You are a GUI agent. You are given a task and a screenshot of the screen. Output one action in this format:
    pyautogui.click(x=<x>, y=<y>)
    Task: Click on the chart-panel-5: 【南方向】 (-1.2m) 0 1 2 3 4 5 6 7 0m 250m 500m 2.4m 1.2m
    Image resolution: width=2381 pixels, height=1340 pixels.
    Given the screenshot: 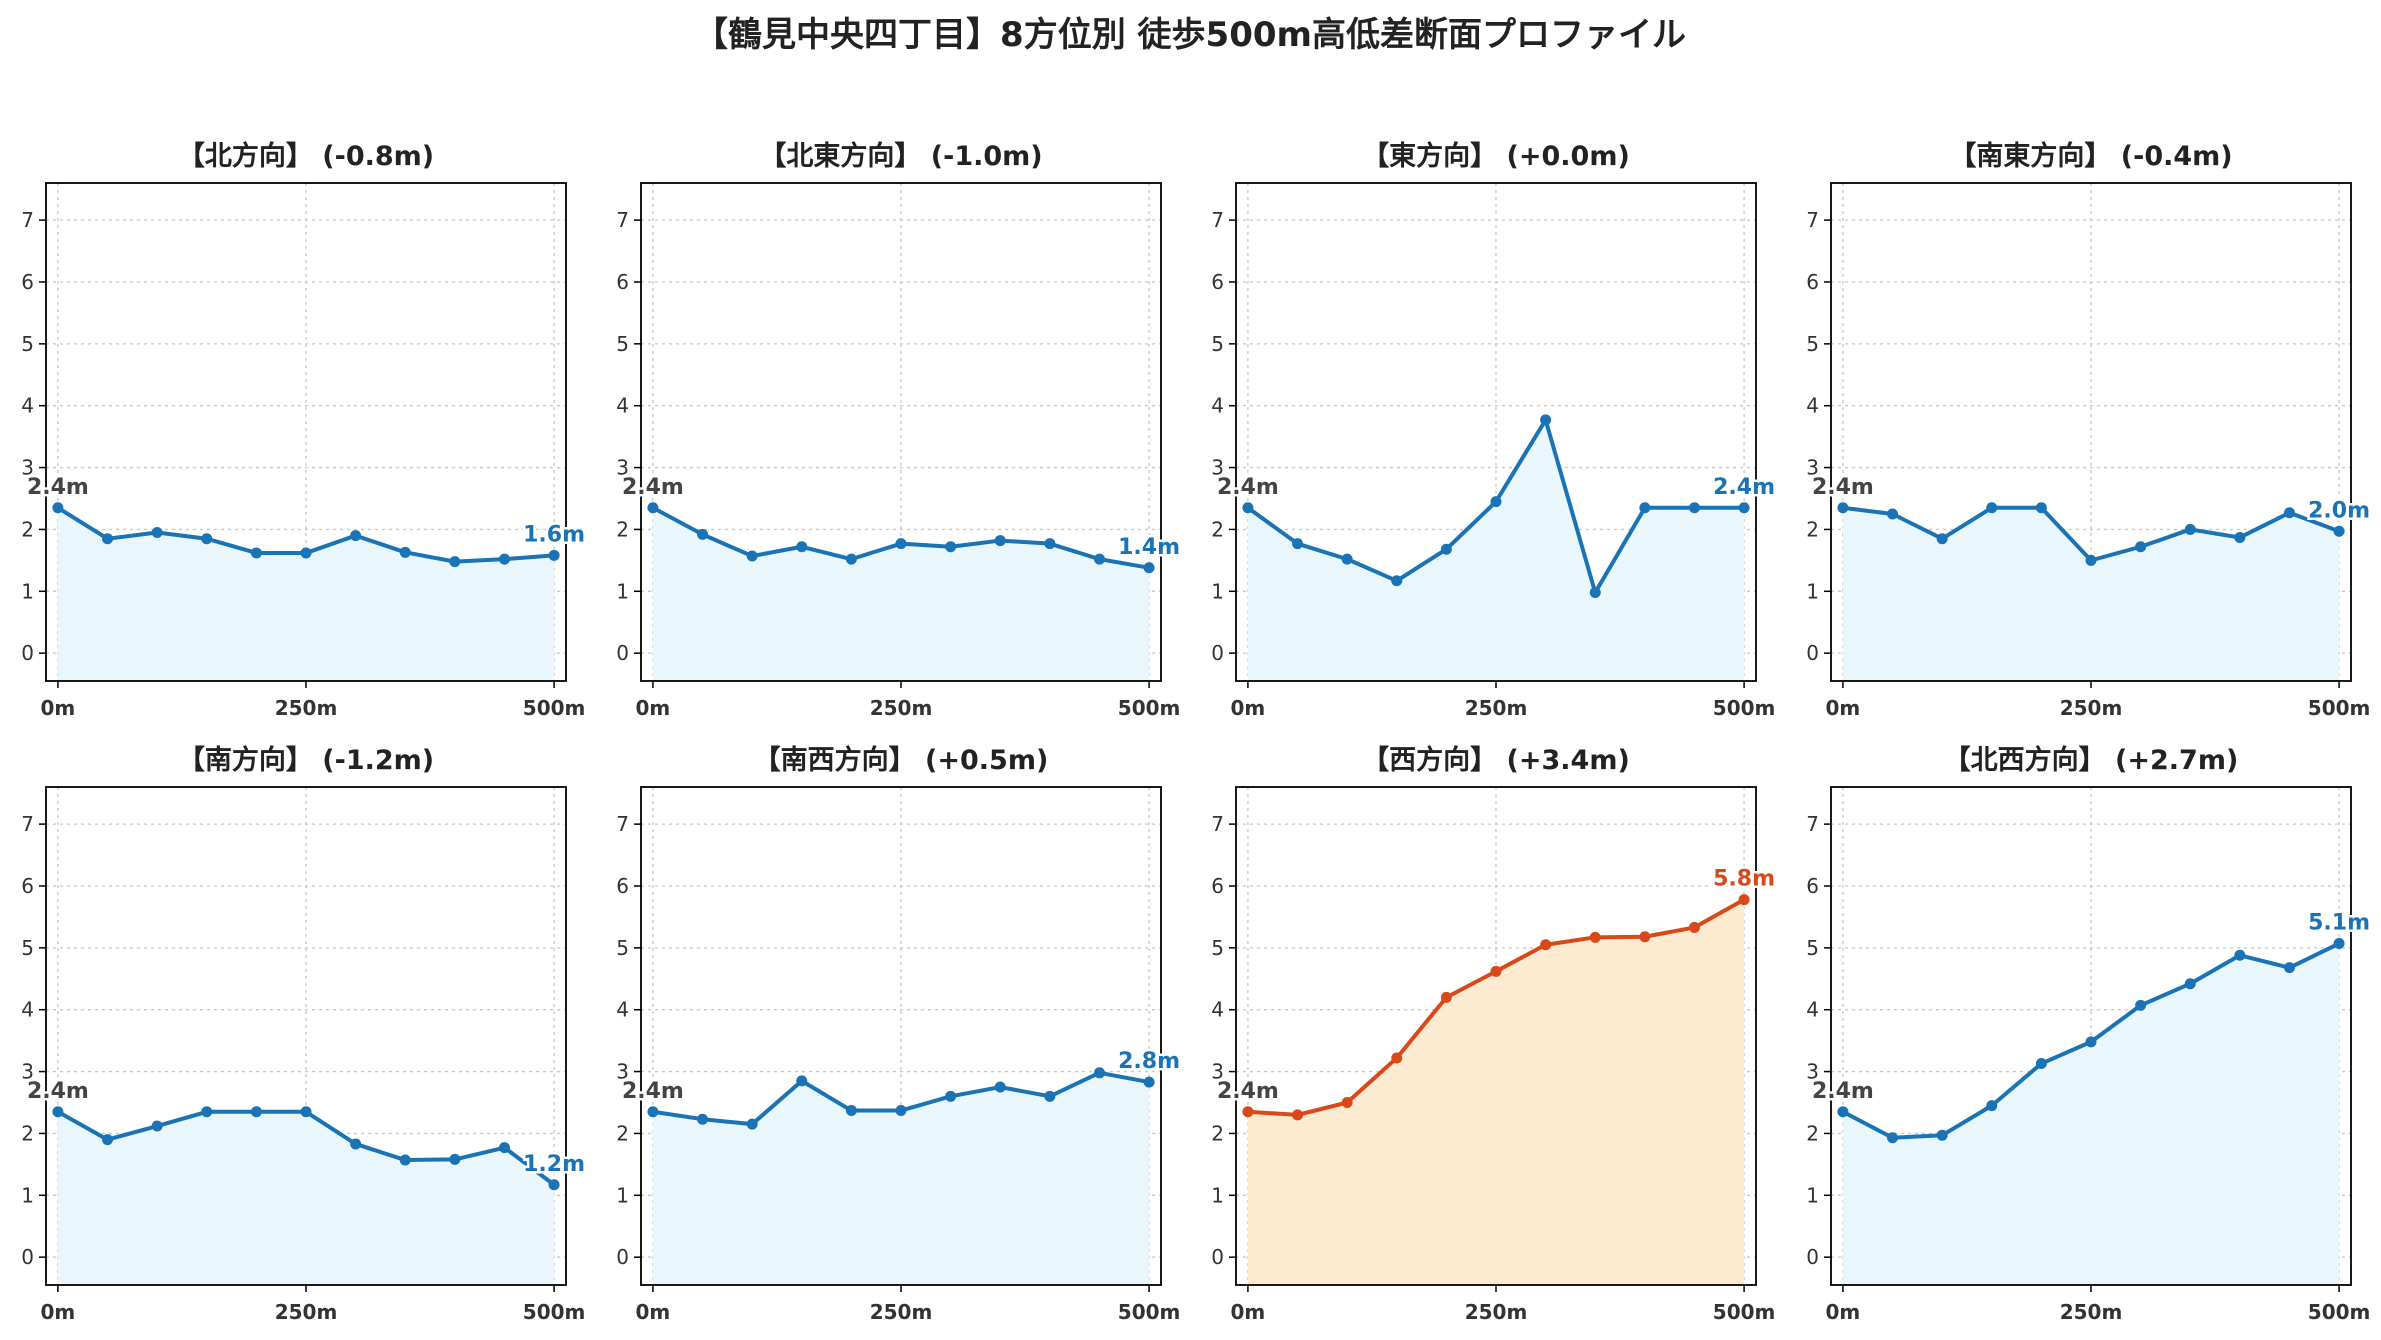 What is the action you would take?
    pyautogui.click(x=304, y=1034)
    